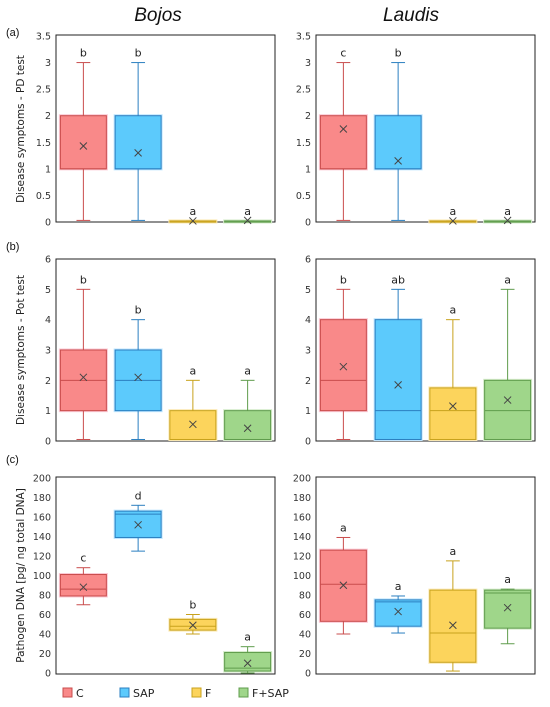 Image resolution: width=550 pixels, height=707 pixels. Describe the element at coordinates (80, 693) in the screenshot. I see `legend-label: C` at that location.